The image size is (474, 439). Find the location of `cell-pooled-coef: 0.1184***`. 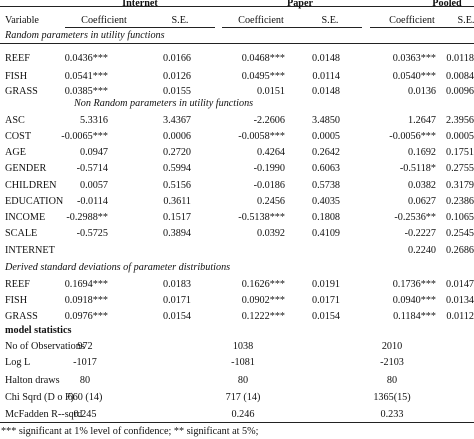

cell-pooled-coef: 0.1184*** is located at coordinates (414, 316).